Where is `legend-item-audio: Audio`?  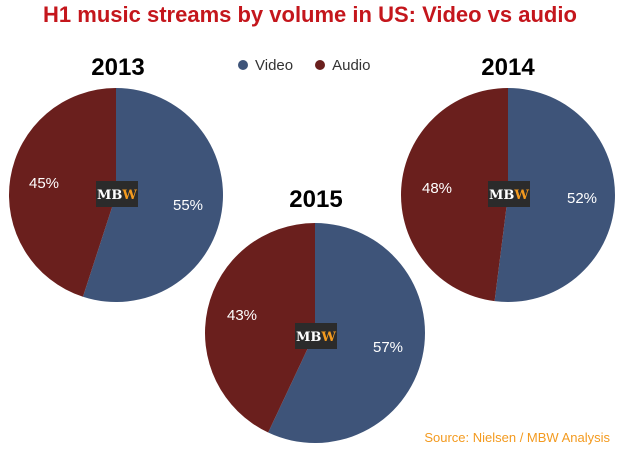
legend-item-audio: Audio is located at coordinates (342, 65).